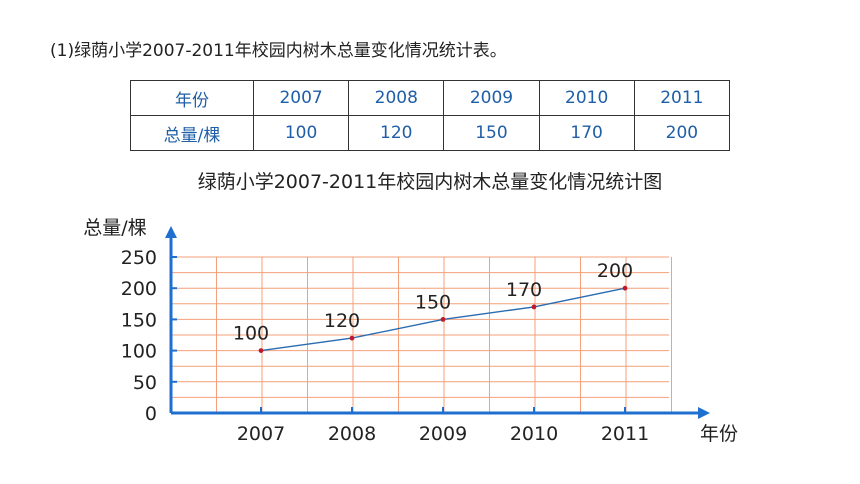 The width and height of the screenshot is (860, 484). What do you see at coordinates (342, 321) in the screenshot?
I see `data-label: 120` at bounding box center [342, 321].